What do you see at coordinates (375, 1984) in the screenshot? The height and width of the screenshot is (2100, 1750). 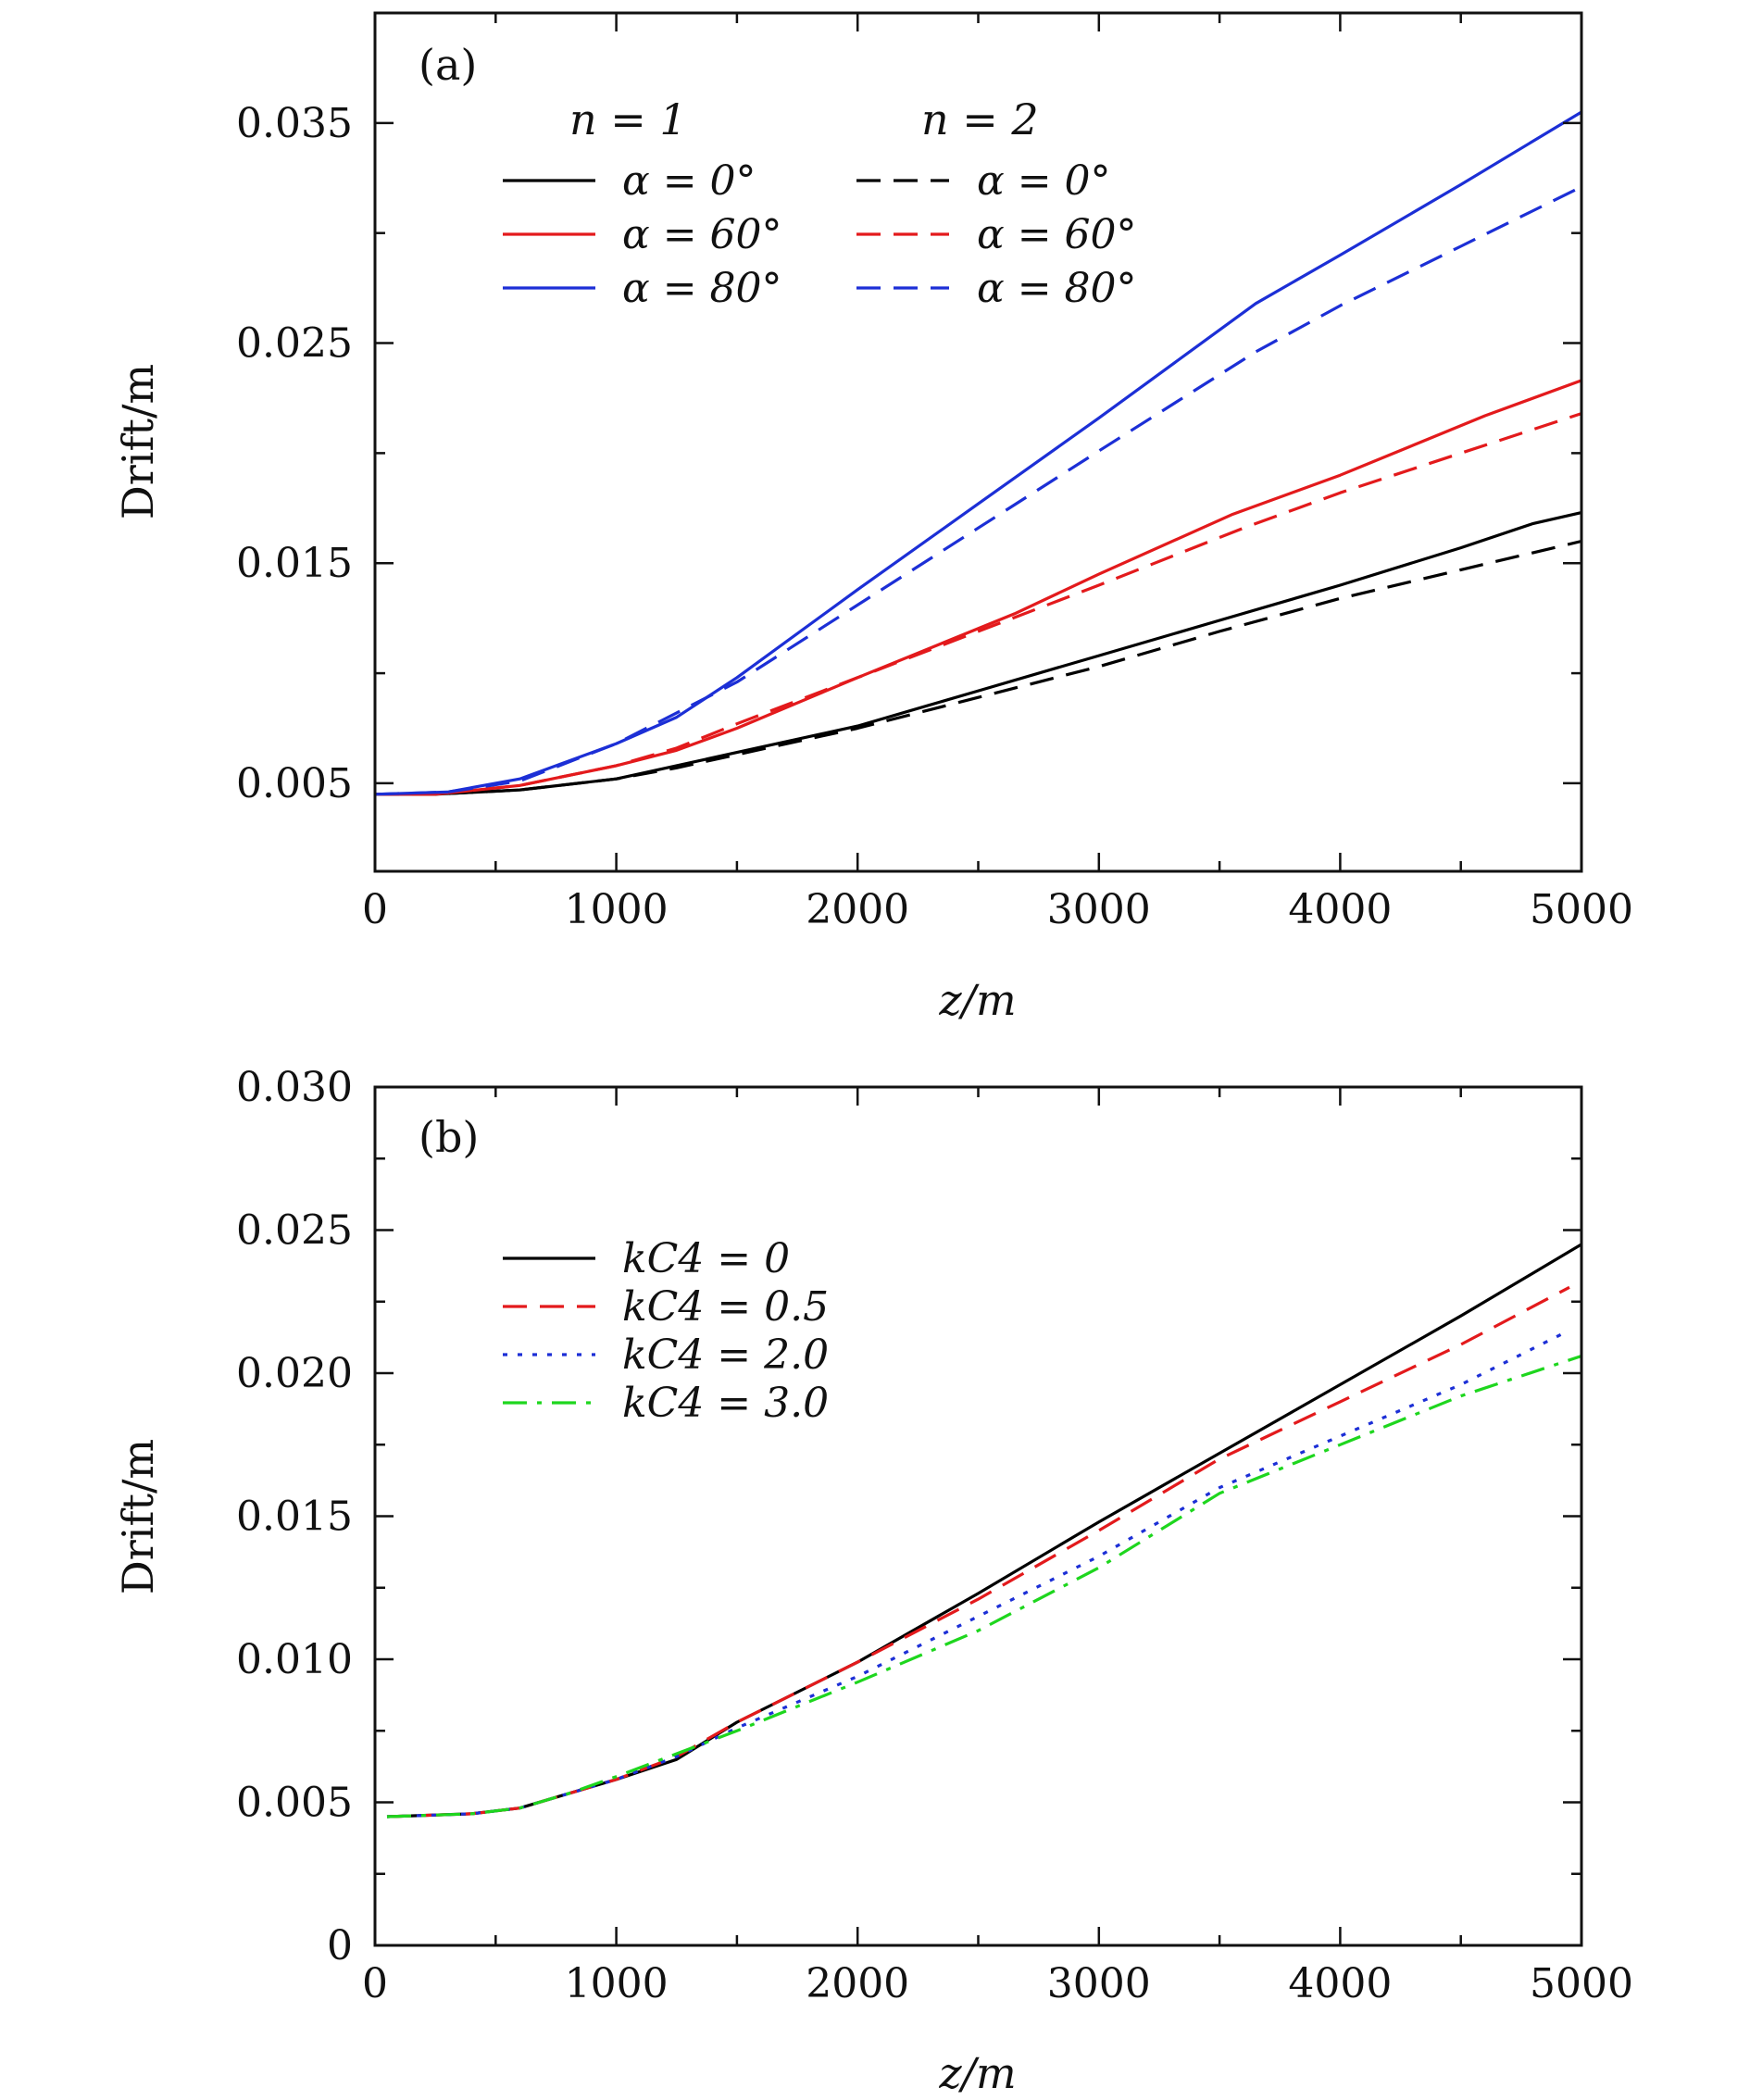 I see `panel-b-x-tick-label: 0` at bounding box center [375, 1984].